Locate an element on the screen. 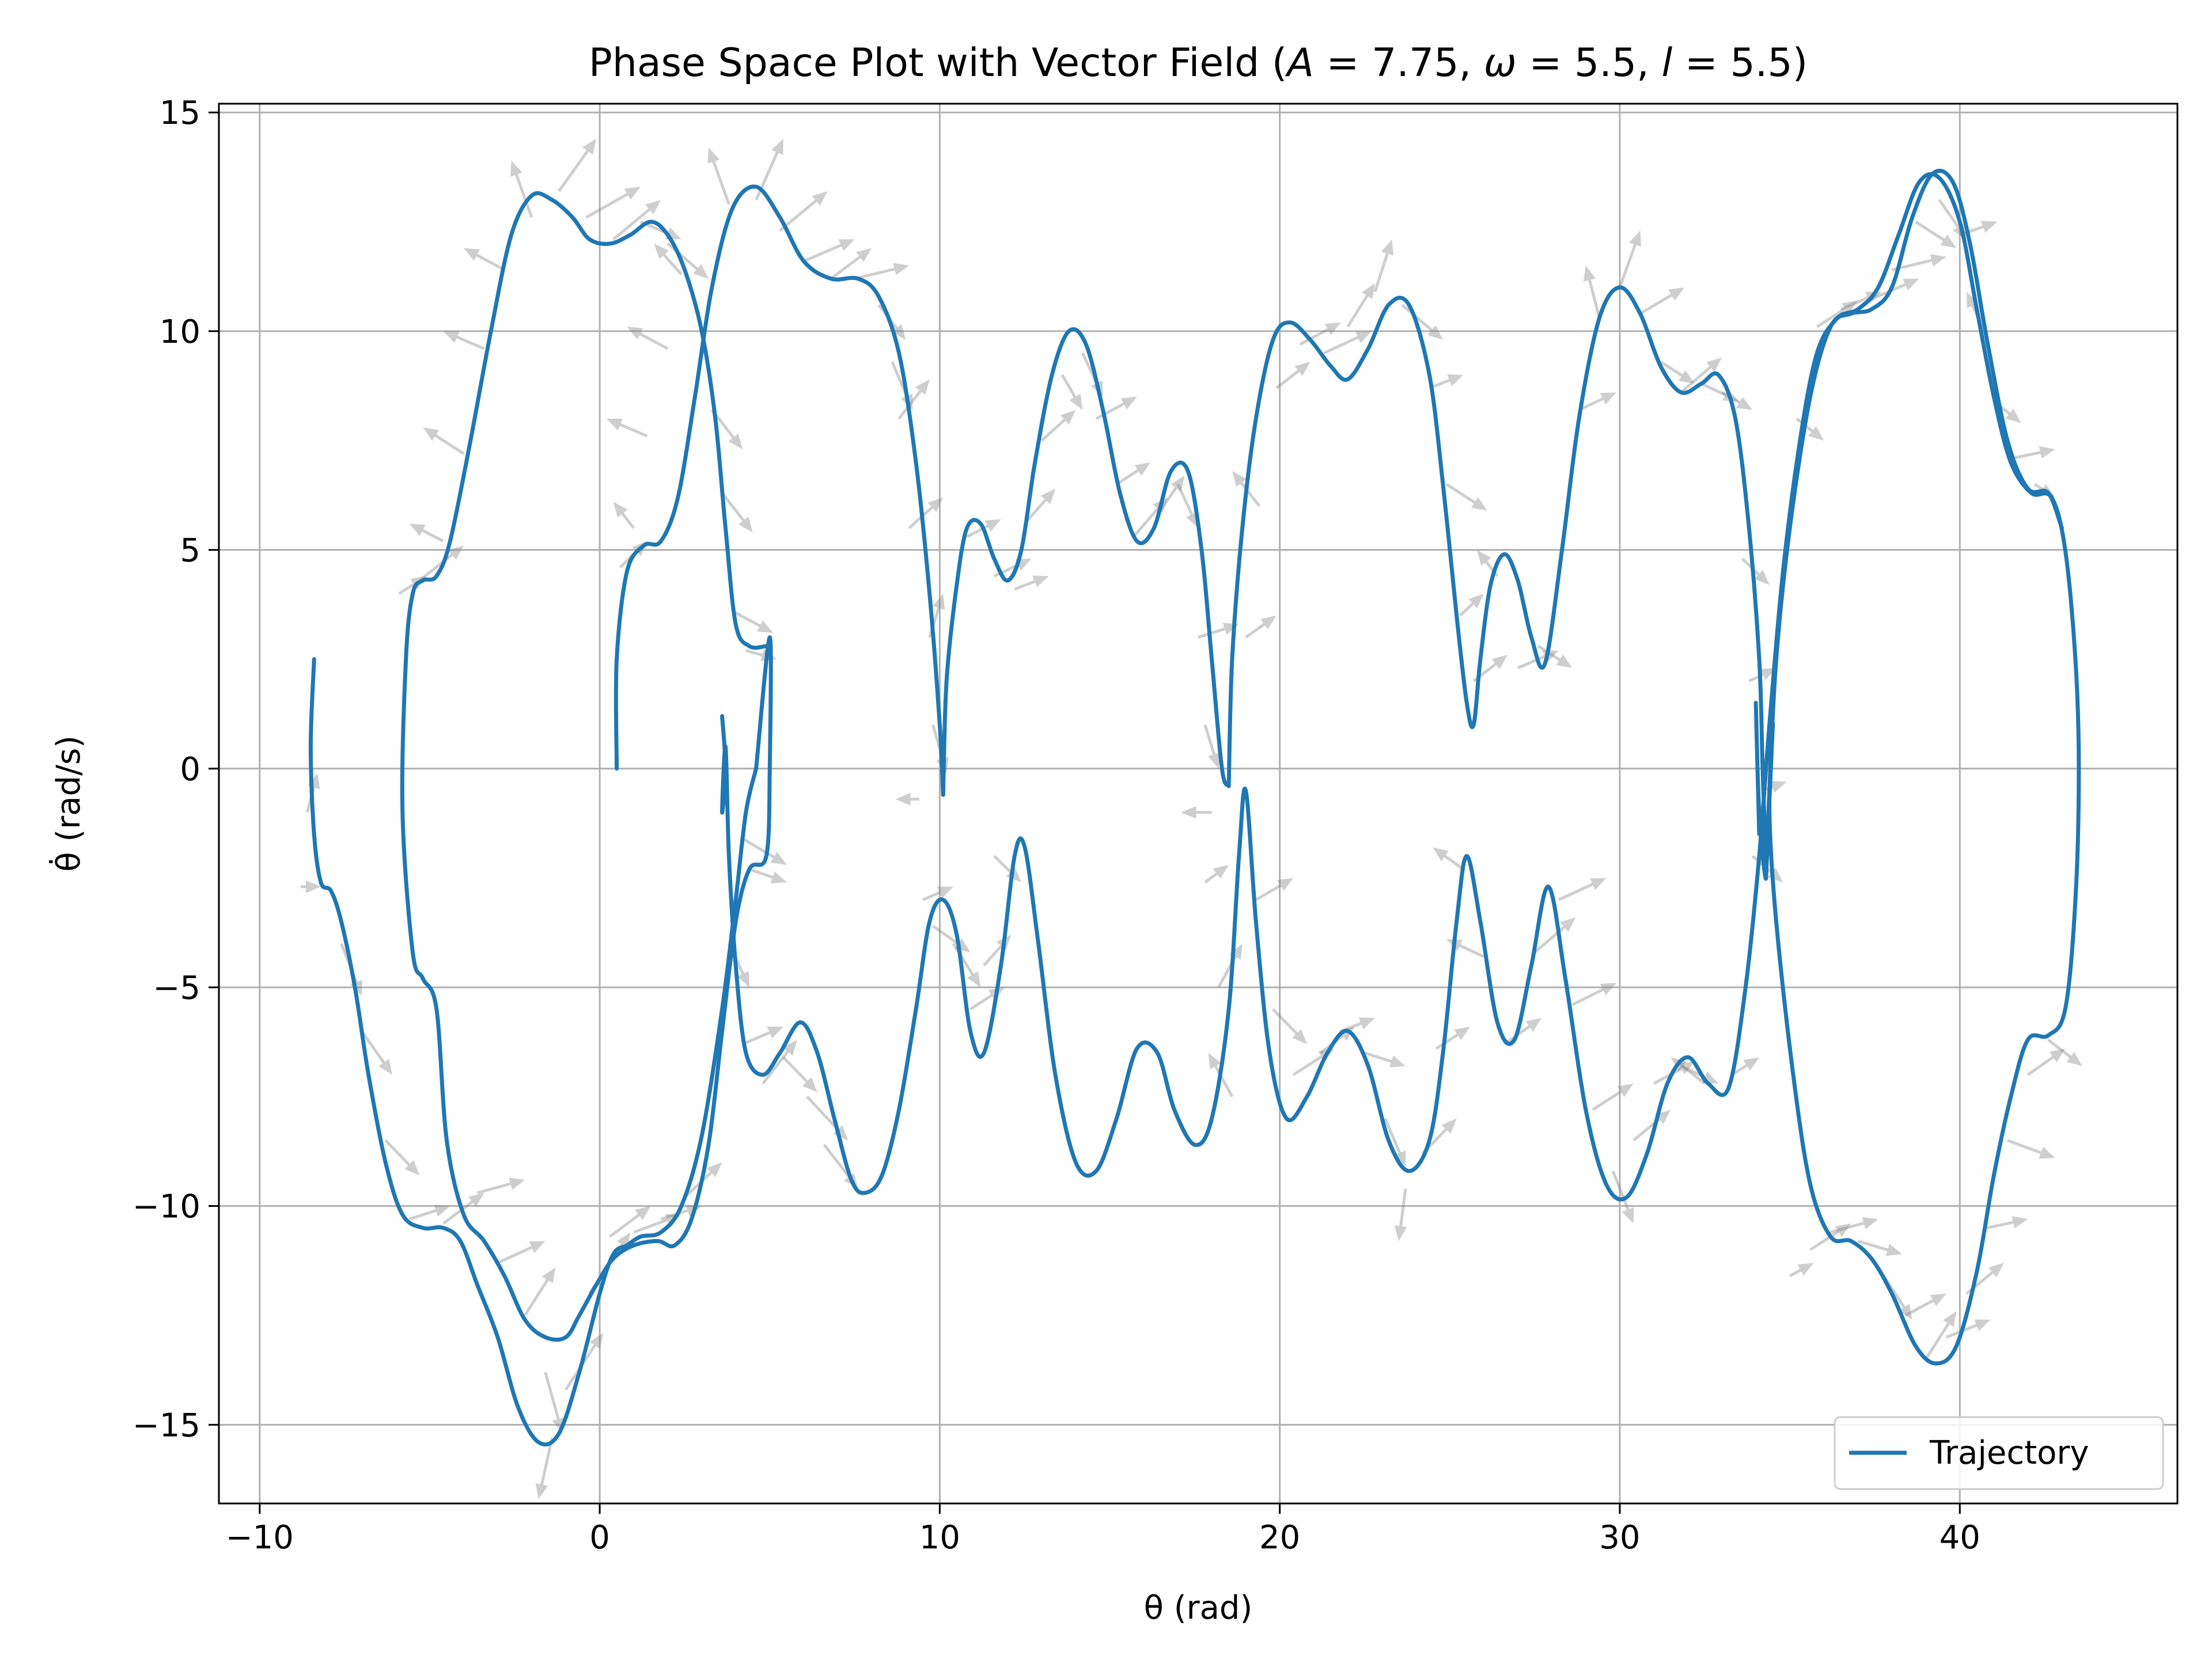  title-symbol: l is located at coordinates (1666, 63).